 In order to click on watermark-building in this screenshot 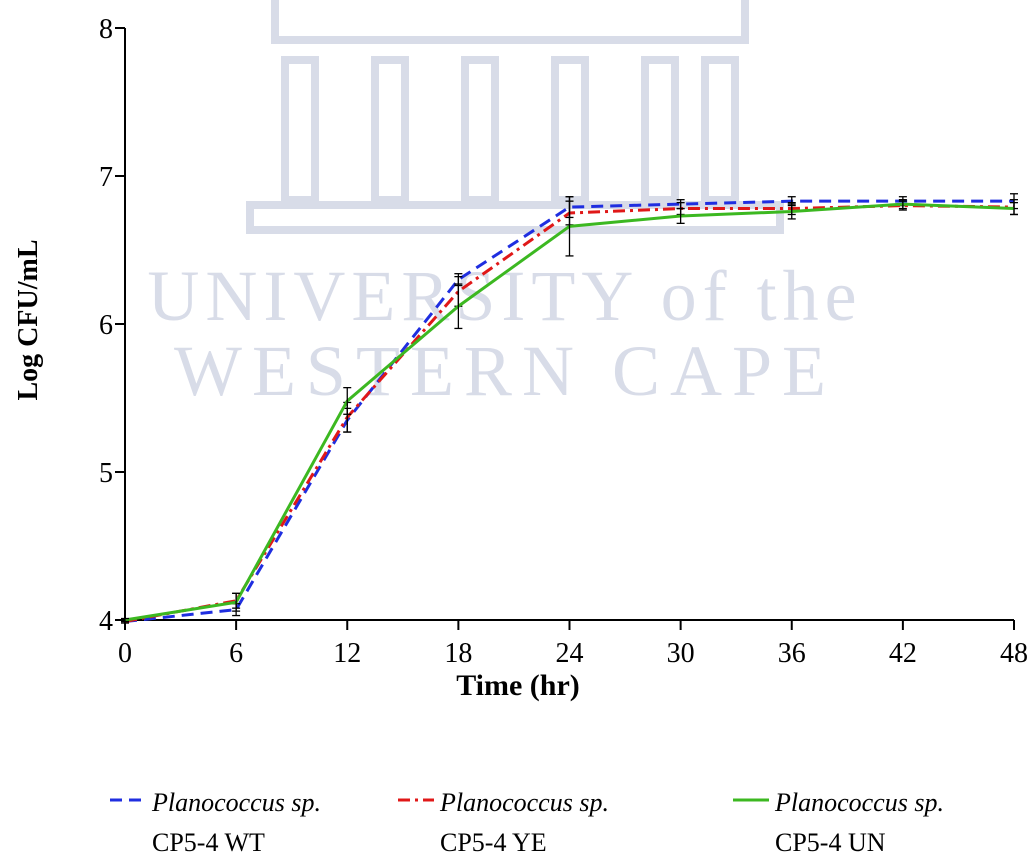, I will do `click(515, 117)`.